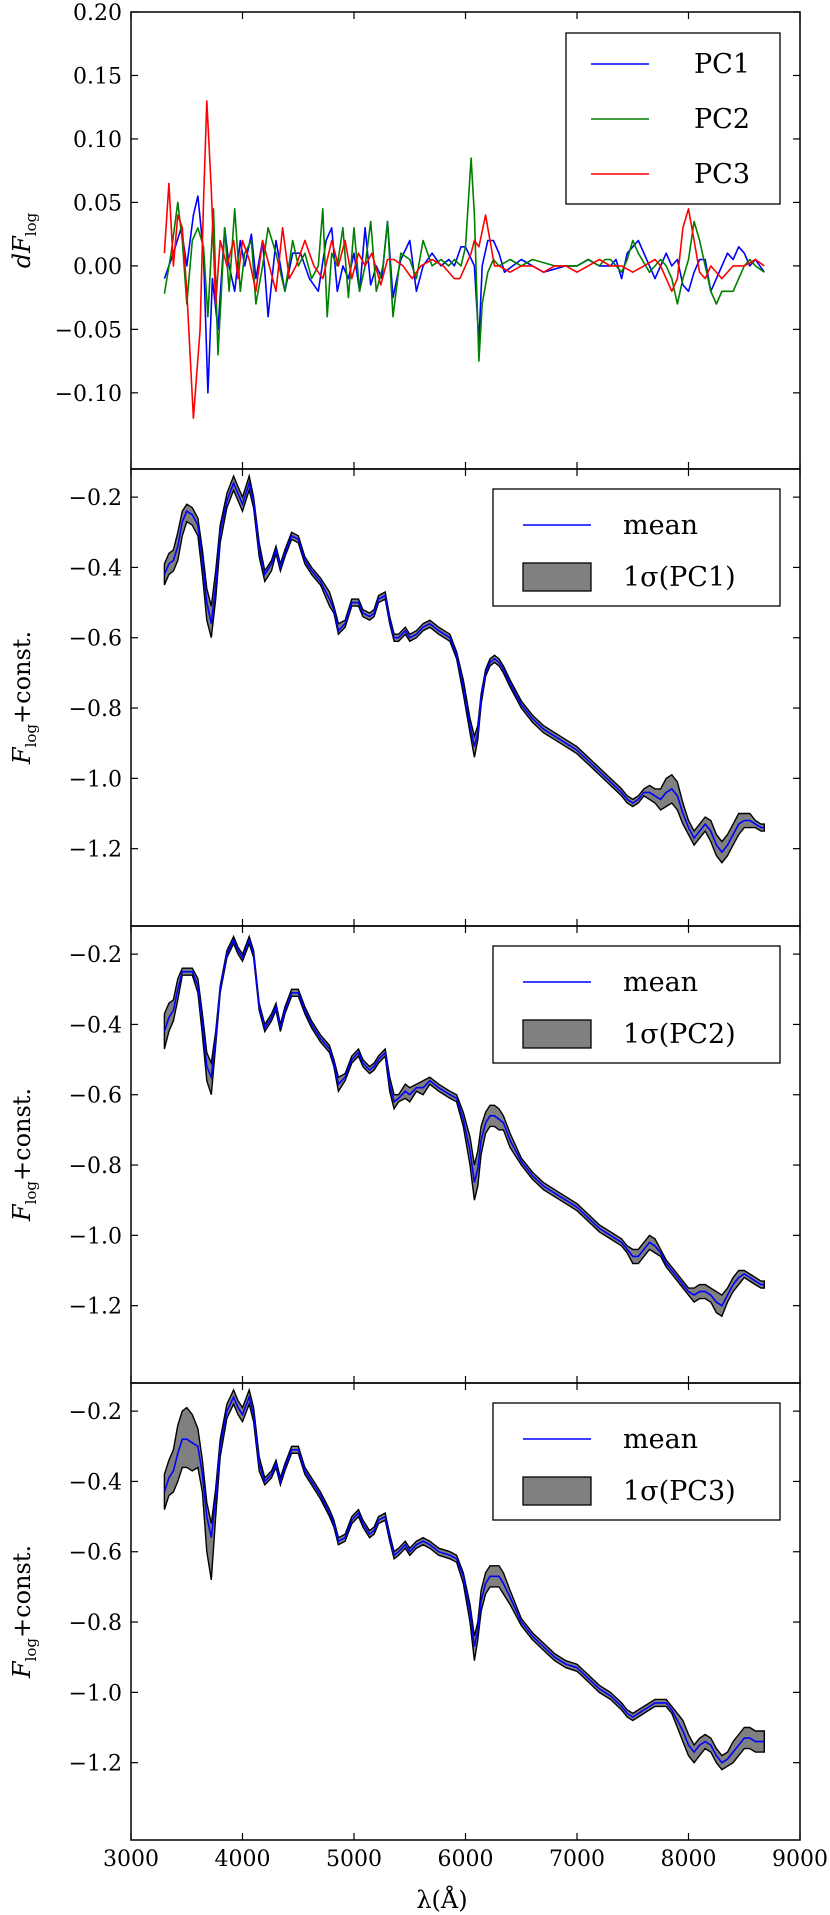 Image resolution: width=830 pixels, height=1915 pixels. What do you see at coordinates (673, 118) in the screenshot?
I see `legend: PC1 PC2 PC3` at bounding box center [673, 118].